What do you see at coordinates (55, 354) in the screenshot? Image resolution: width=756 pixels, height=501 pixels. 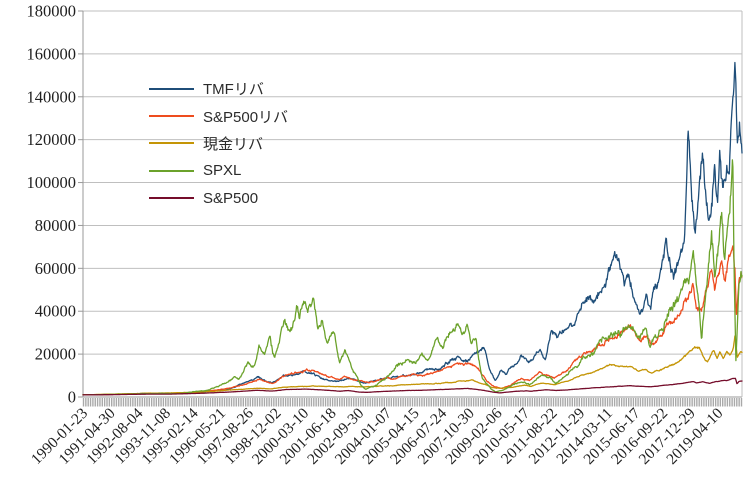 I see `y-axis-label: 20000` at bounding box center [55, 354].